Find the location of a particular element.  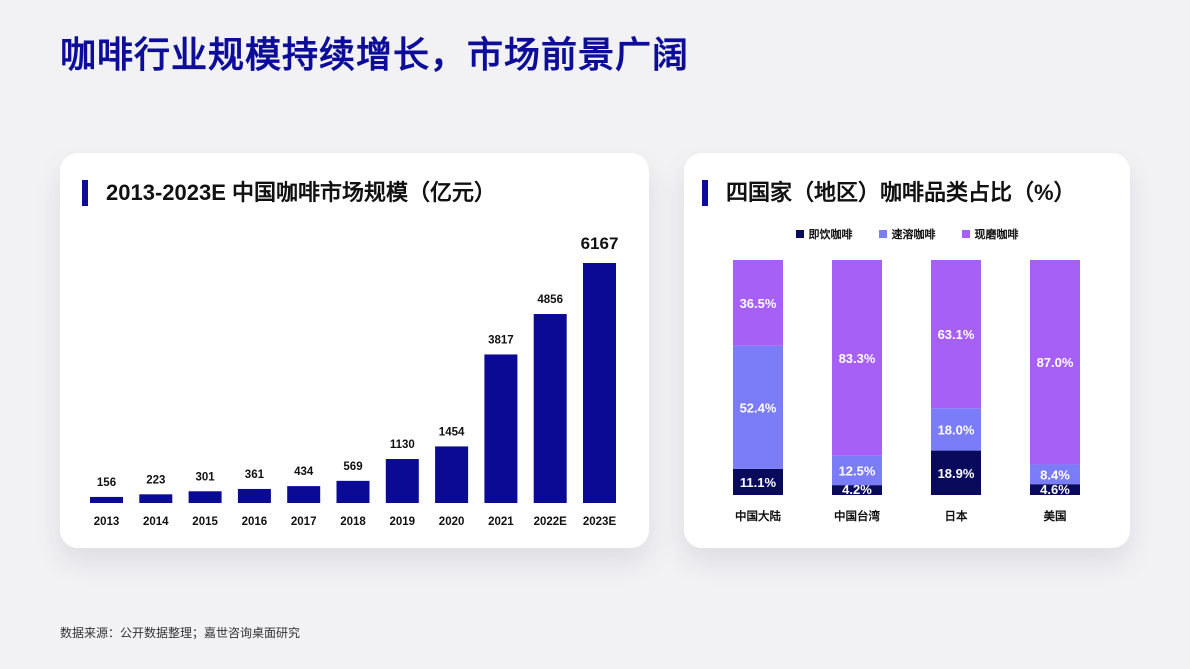

value-label-2021: 3817 is located at coordinates (501, 340).